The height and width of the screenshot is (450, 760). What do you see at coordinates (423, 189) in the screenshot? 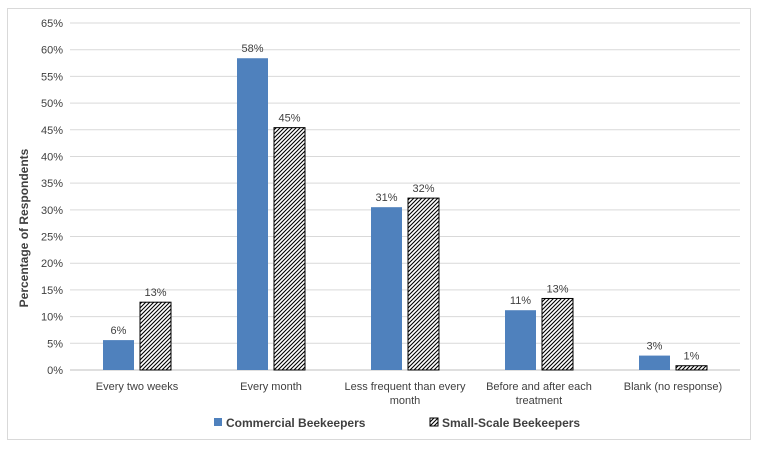
I see `data-label: 32%` at bounding box center [423, 189].